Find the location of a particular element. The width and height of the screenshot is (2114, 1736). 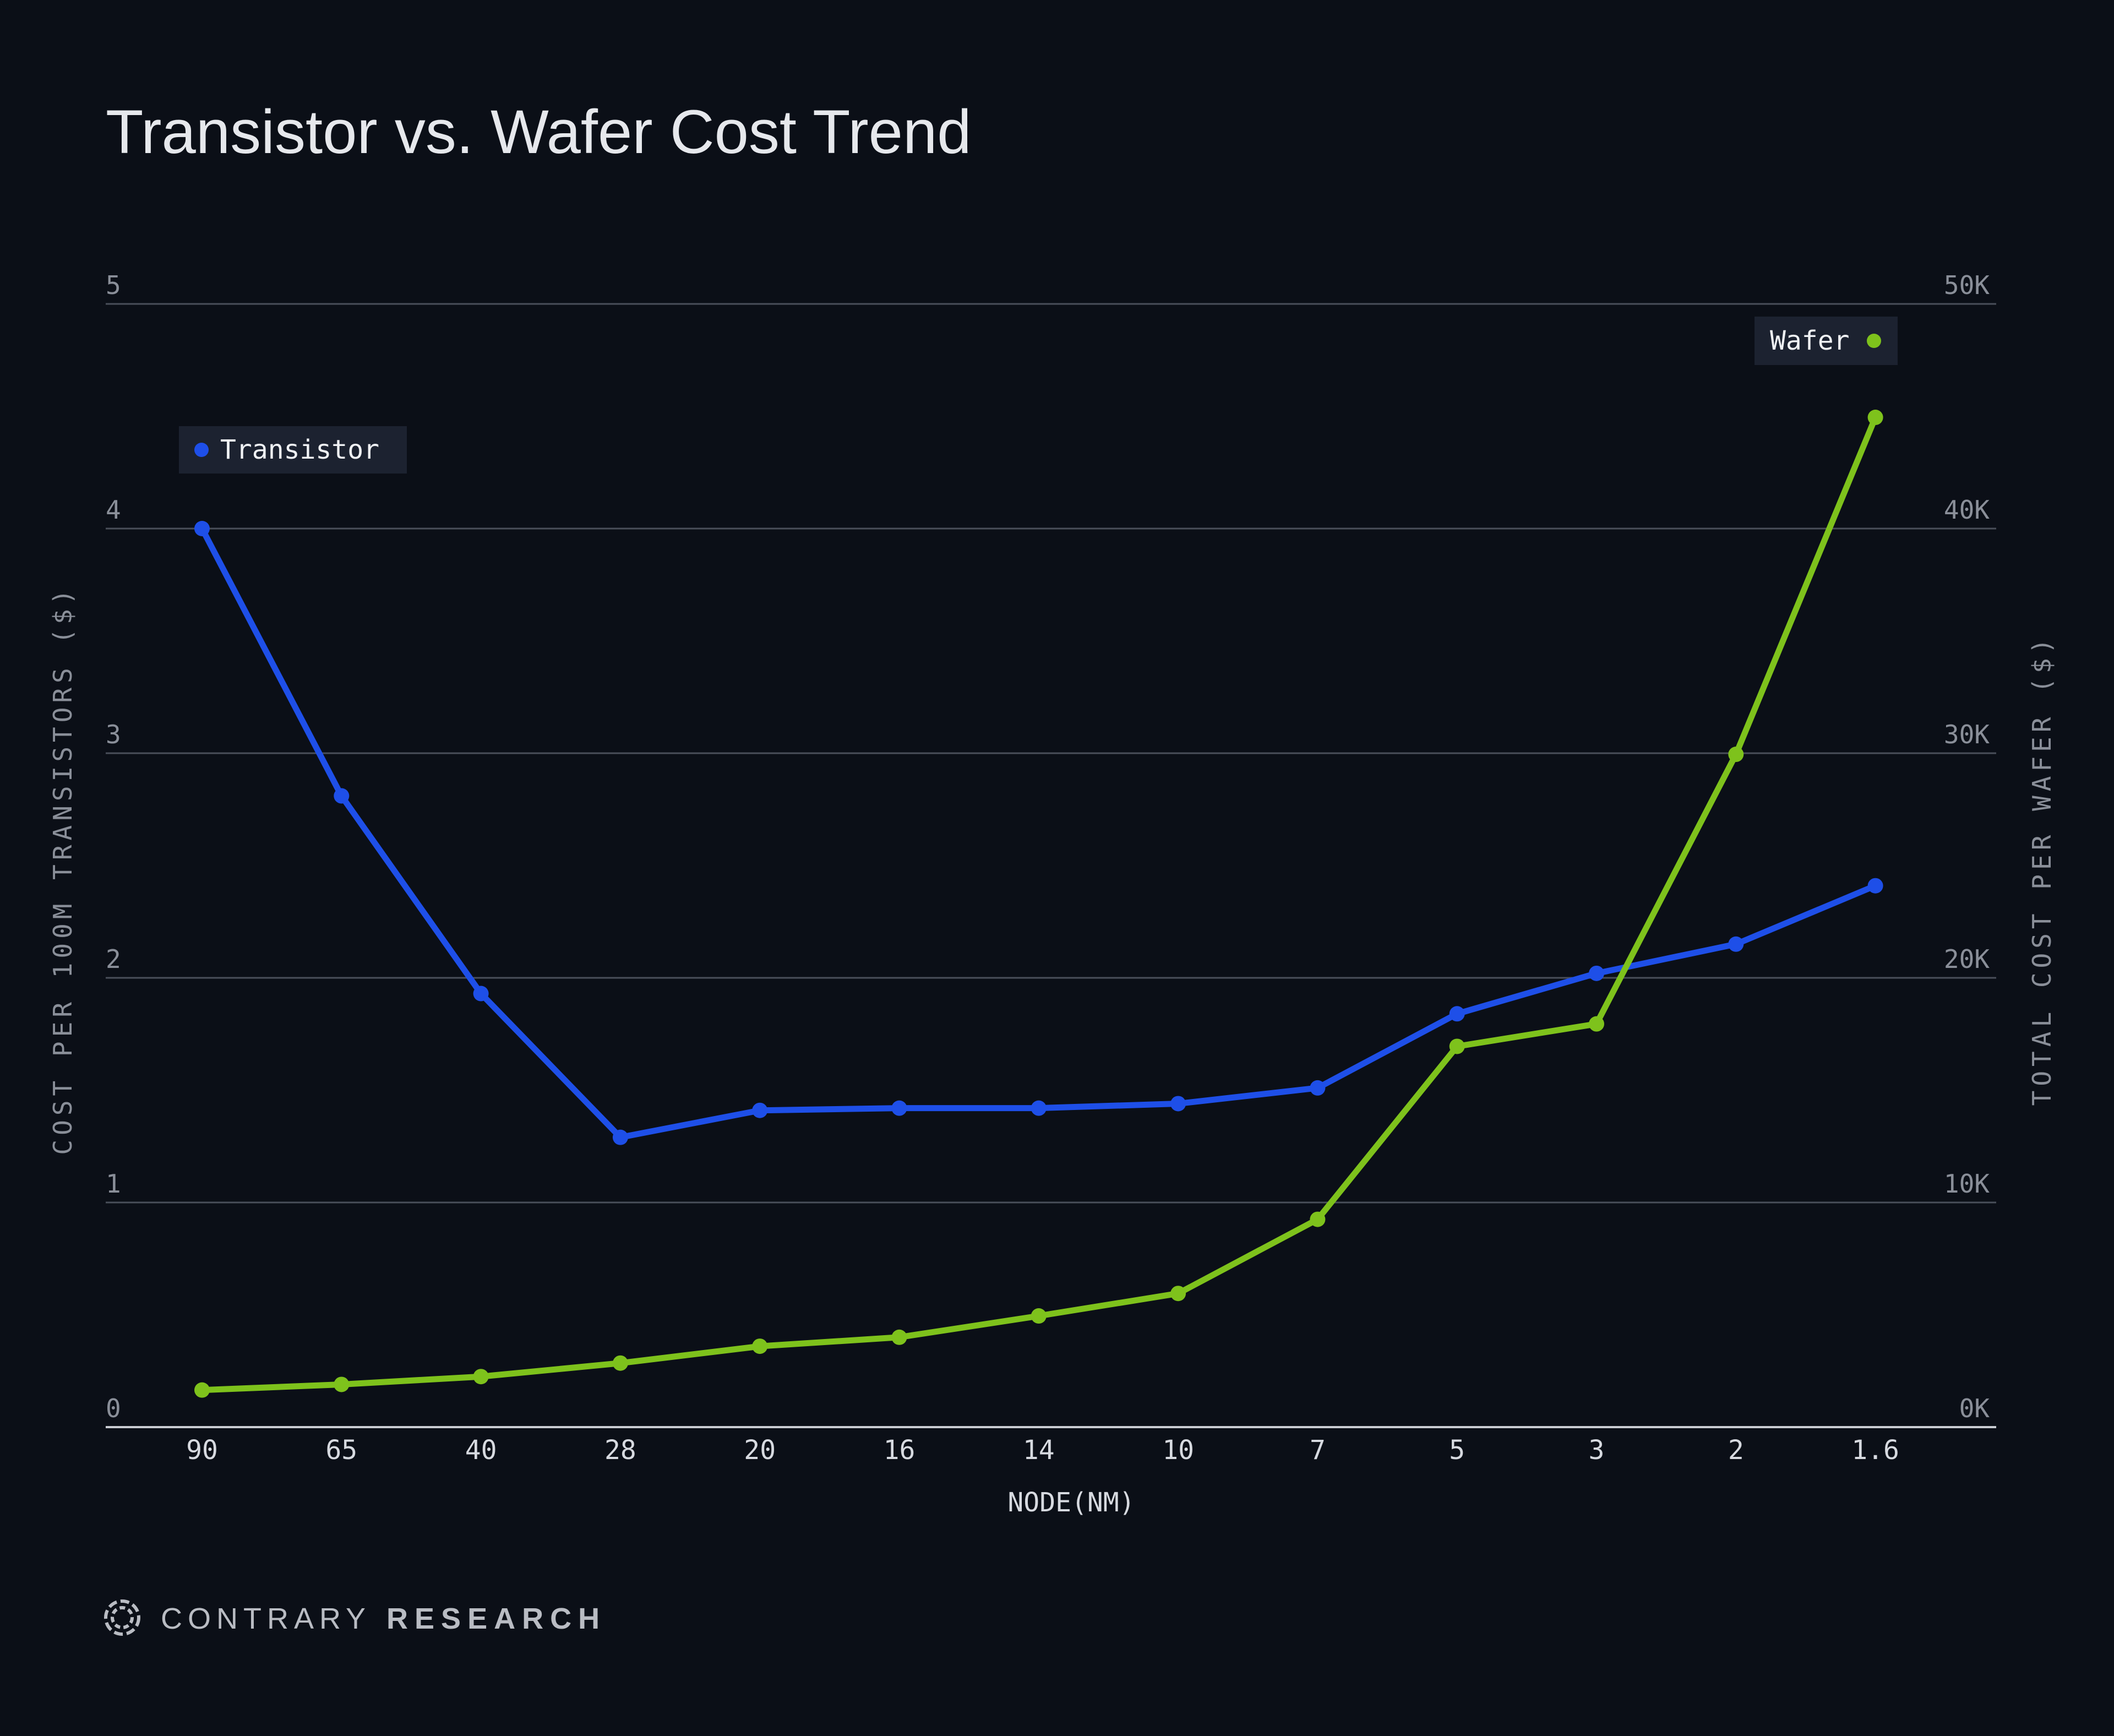

x-tick-label: 90 is located at coordinates (202, 1450).